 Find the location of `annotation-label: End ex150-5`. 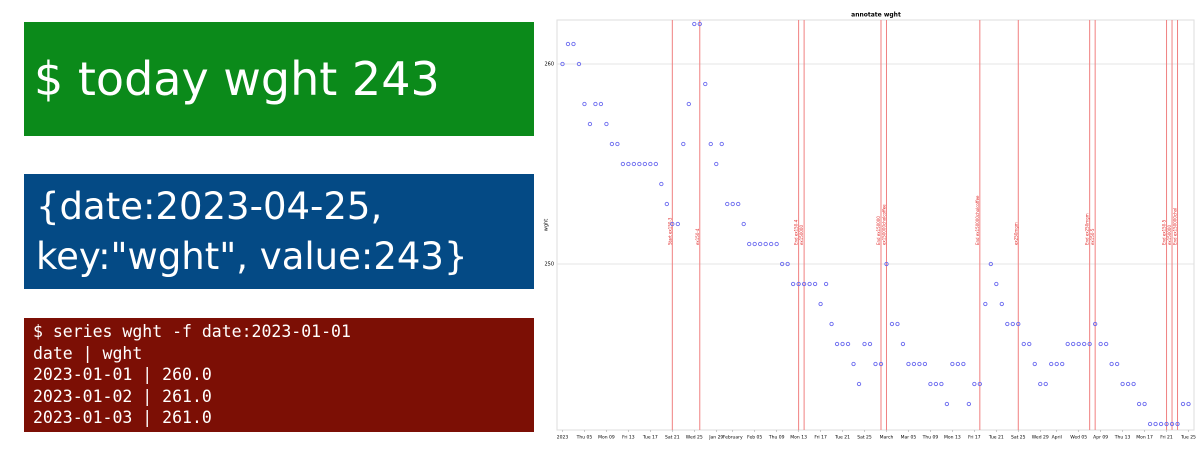

annotation-label: End ex150-5 is located at coordinates (1164, 232).